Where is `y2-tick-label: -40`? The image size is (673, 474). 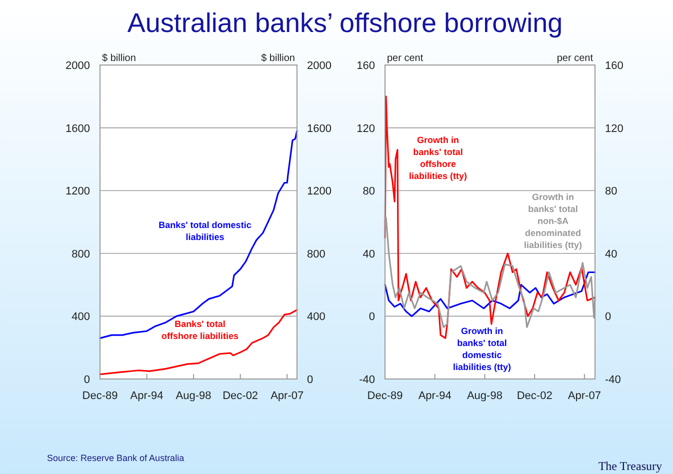
y2-tick-label: -40 is located at coordinates (613, 380).